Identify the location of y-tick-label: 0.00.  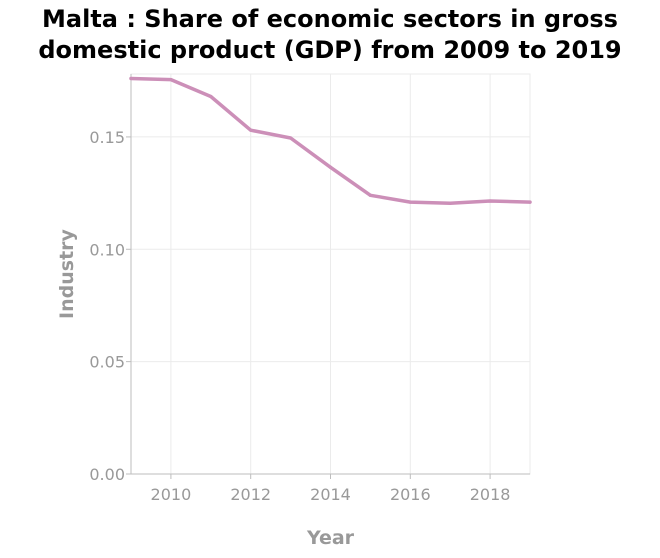
(107, 474).